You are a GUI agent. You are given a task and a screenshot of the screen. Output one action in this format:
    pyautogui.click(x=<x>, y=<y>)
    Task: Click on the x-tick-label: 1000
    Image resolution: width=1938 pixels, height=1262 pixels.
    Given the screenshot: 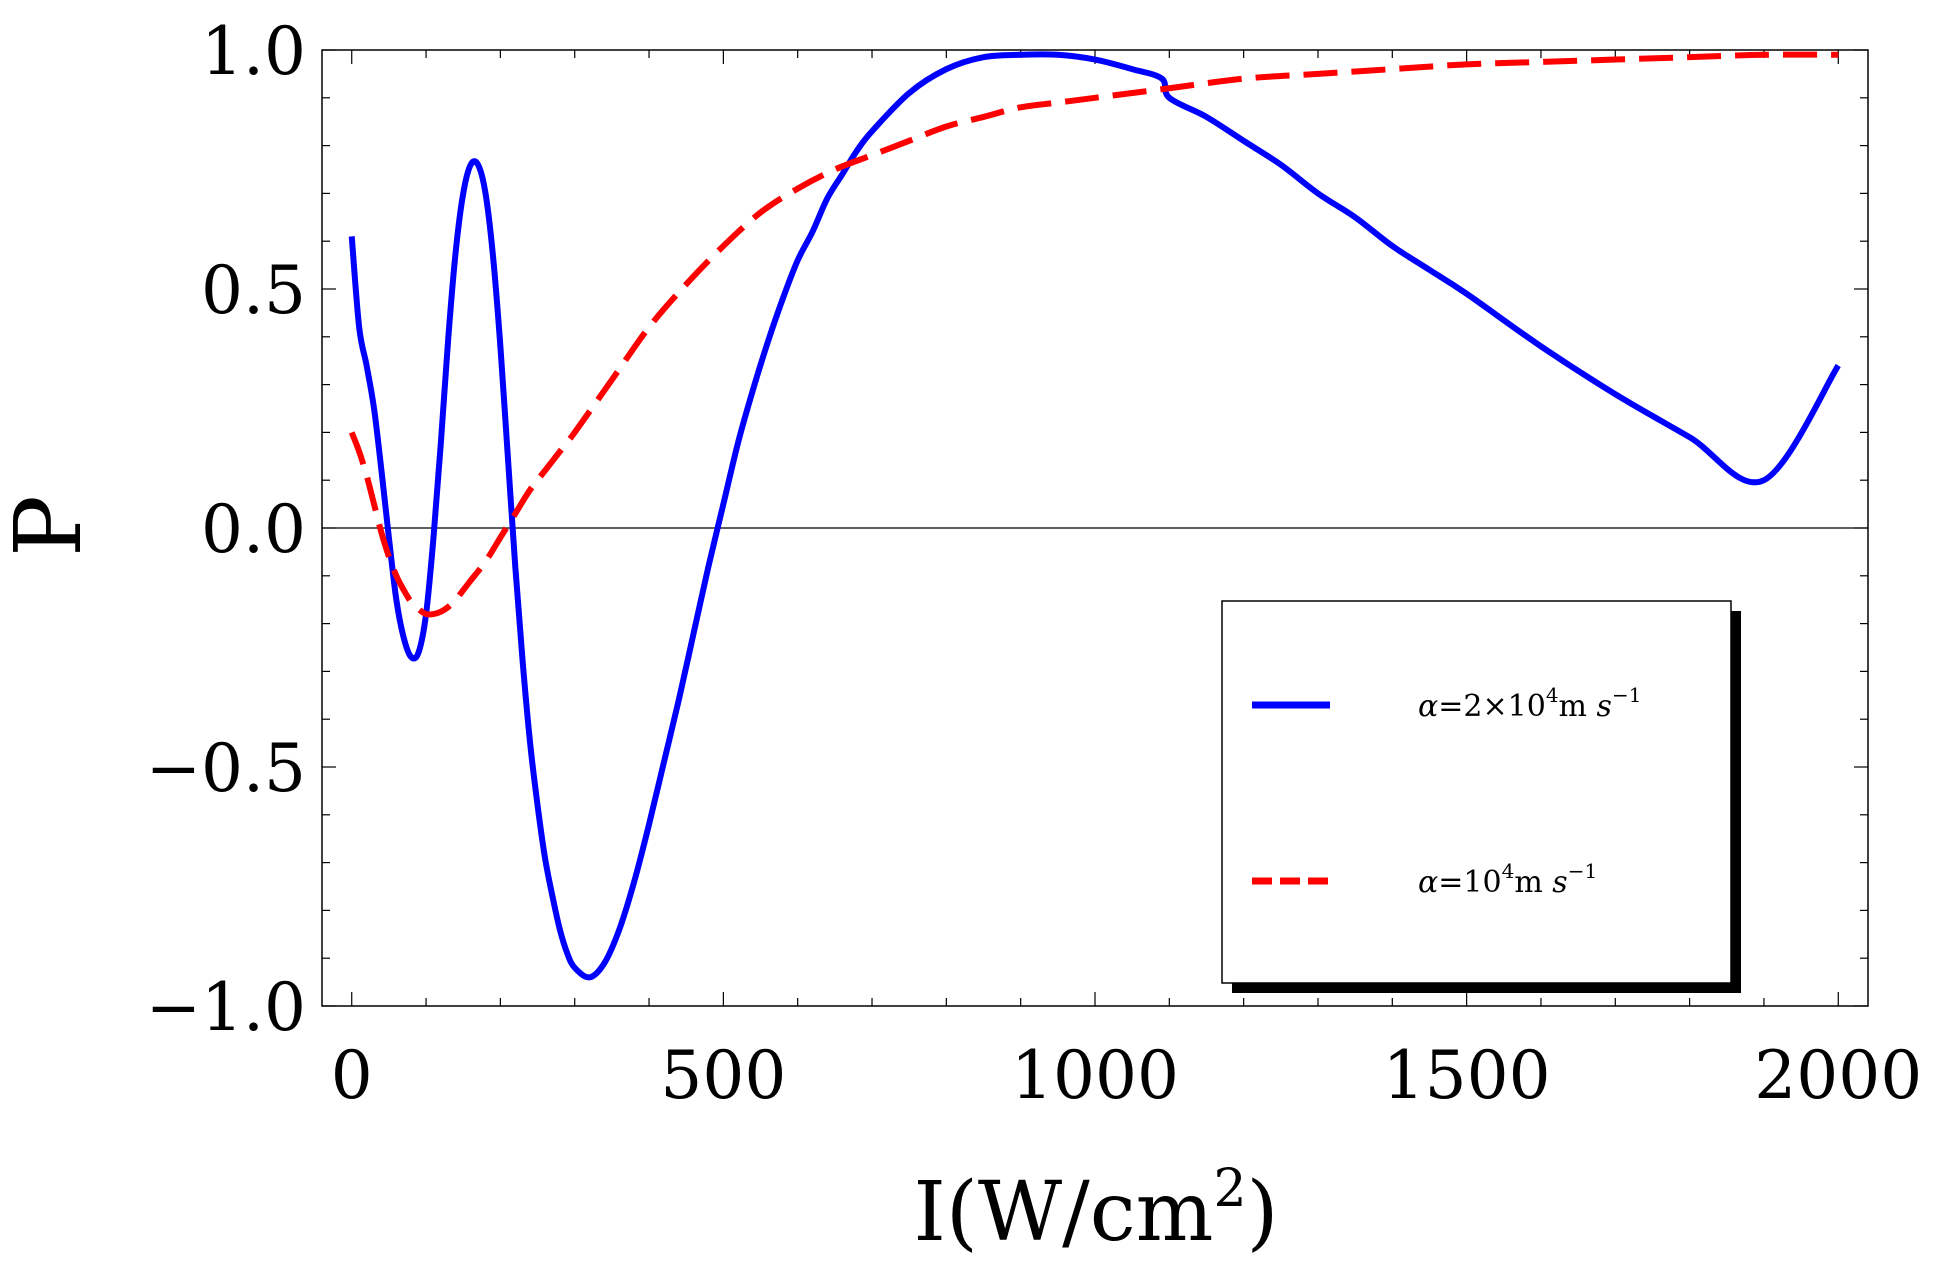 What is the action you would take?
    pyautogui.click(x=1095, y=1075)
    